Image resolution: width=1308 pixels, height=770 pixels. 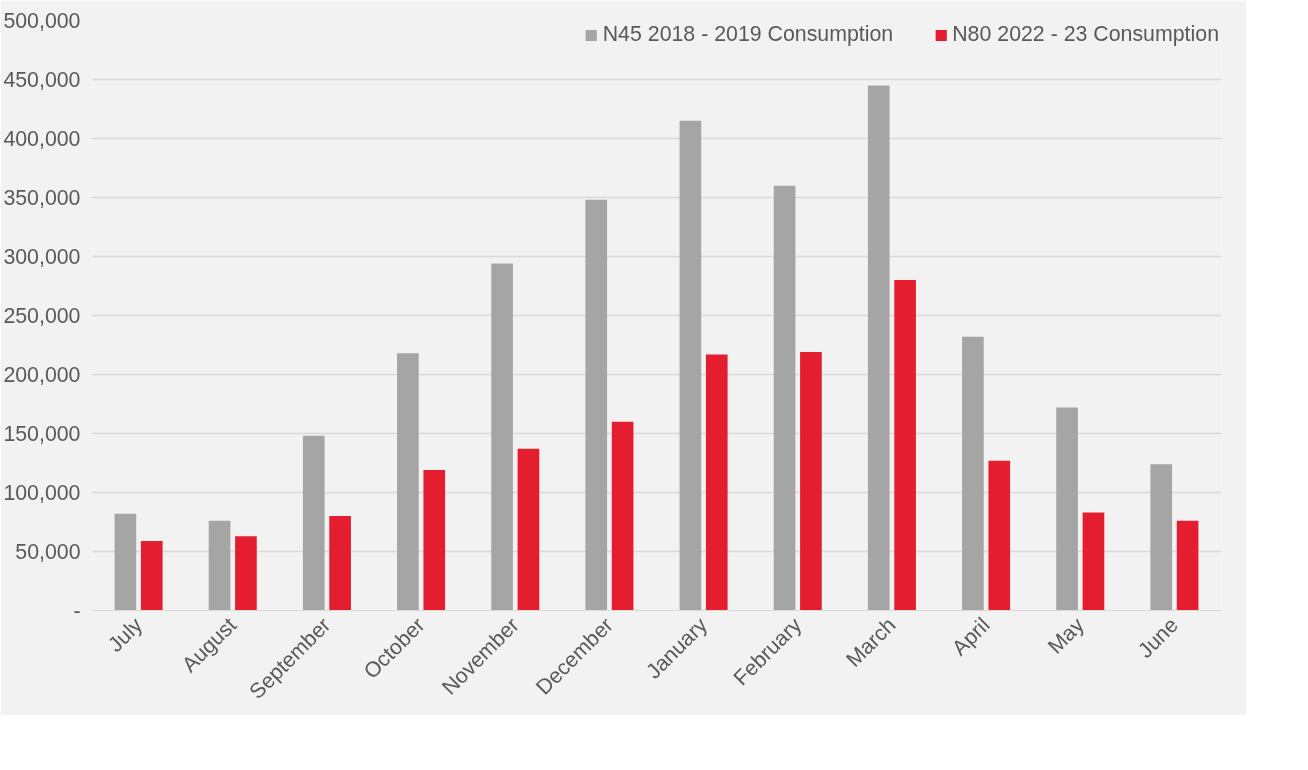 What do you see at coordinates (1085, 34) in the screenshot?
I see `legend-label: N80 2022 - 23 Consumption` at bounding box center [1085, 34].